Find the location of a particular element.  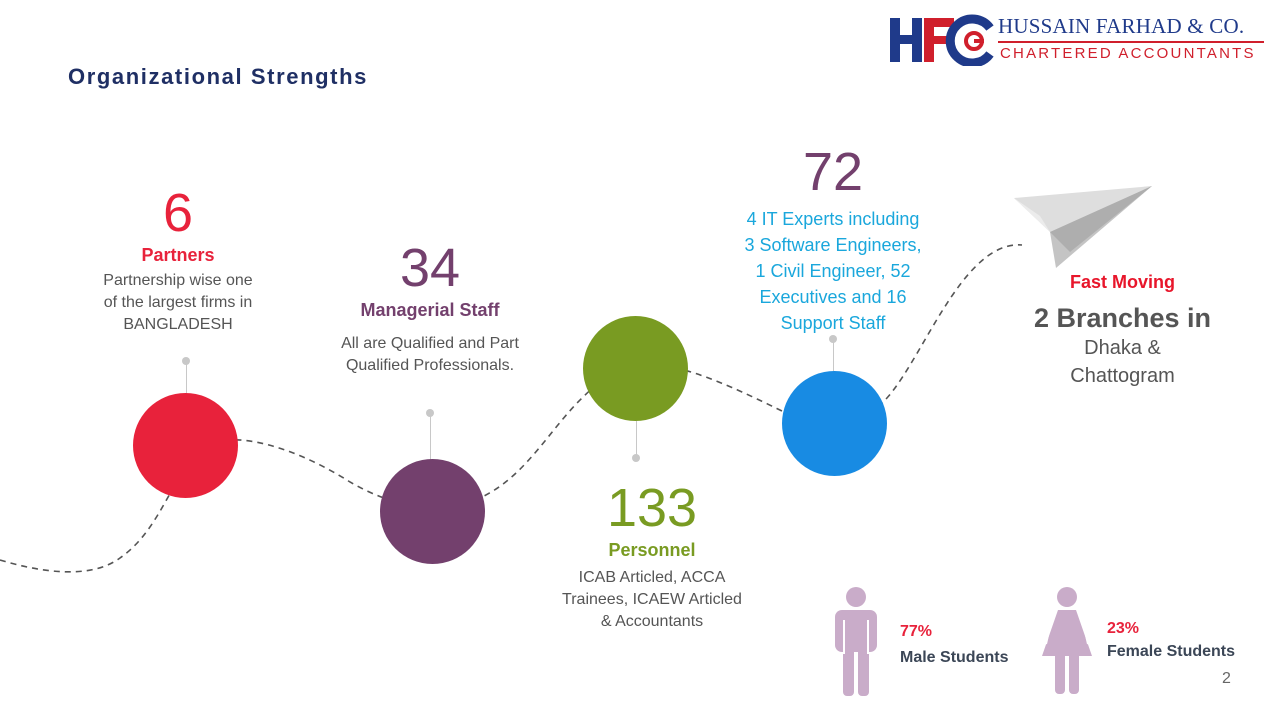

staff-circle is located at coordinates (834, 423).